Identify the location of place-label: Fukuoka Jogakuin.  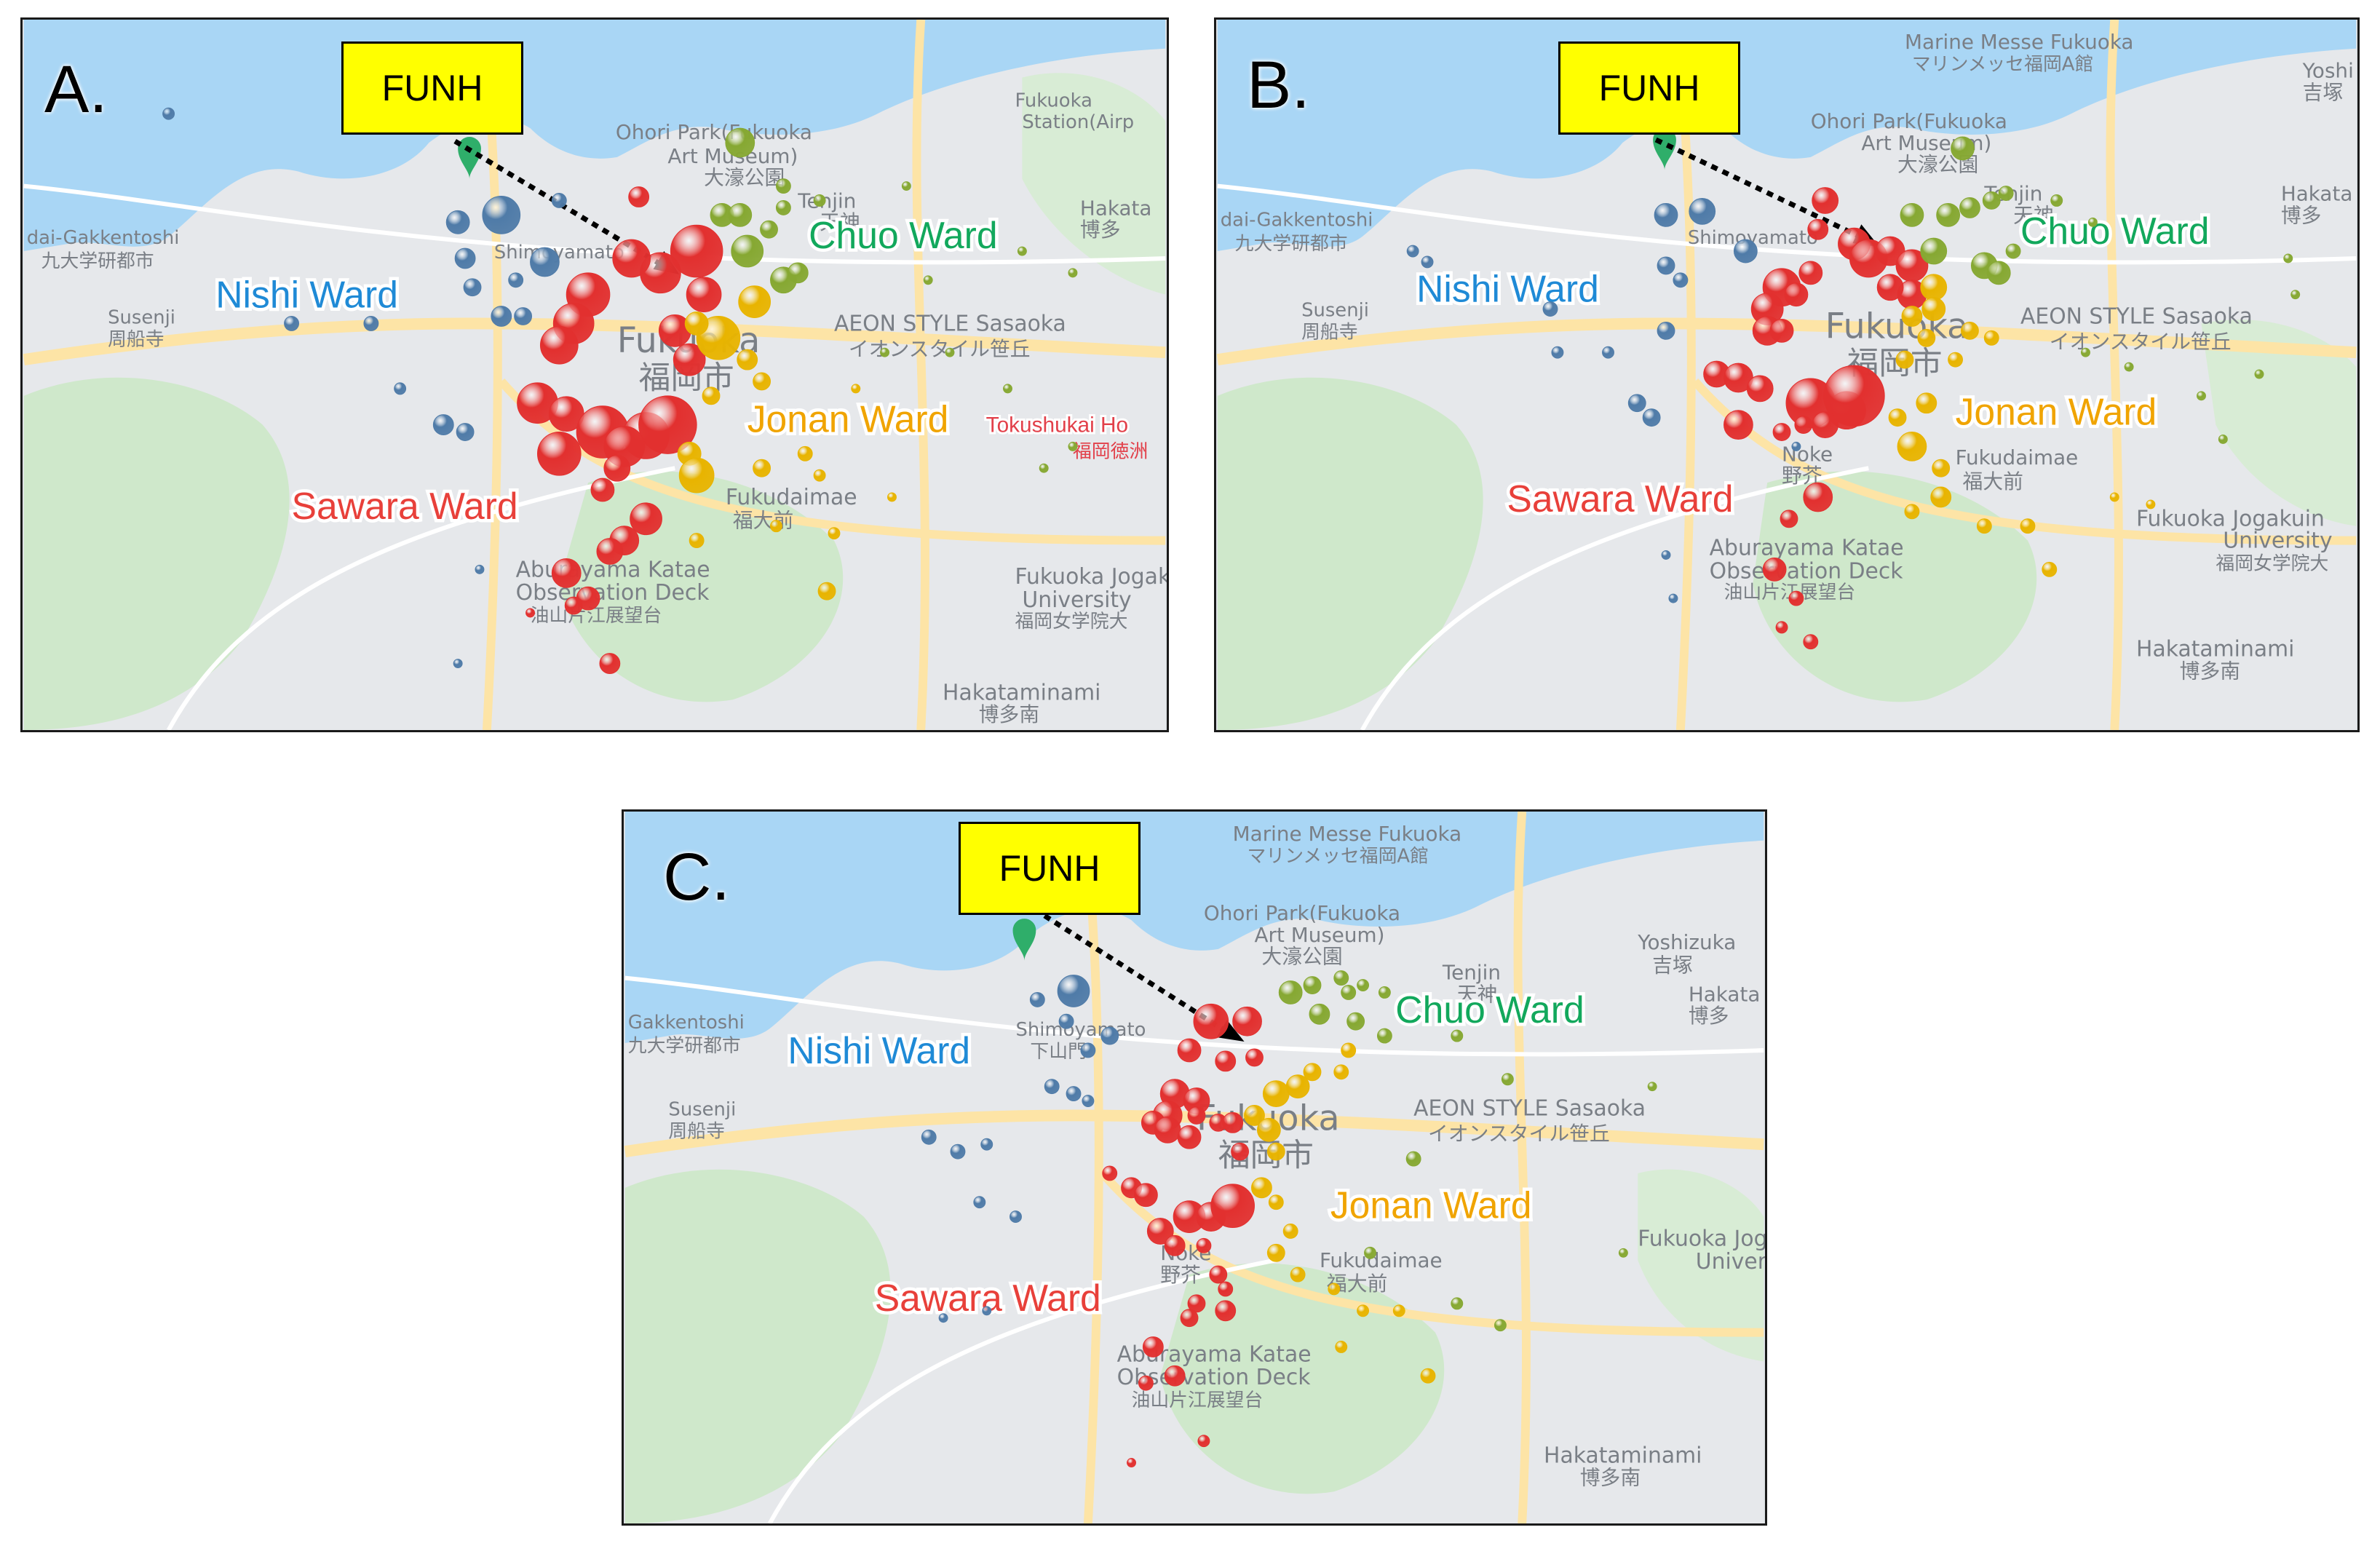
(2230, 519).